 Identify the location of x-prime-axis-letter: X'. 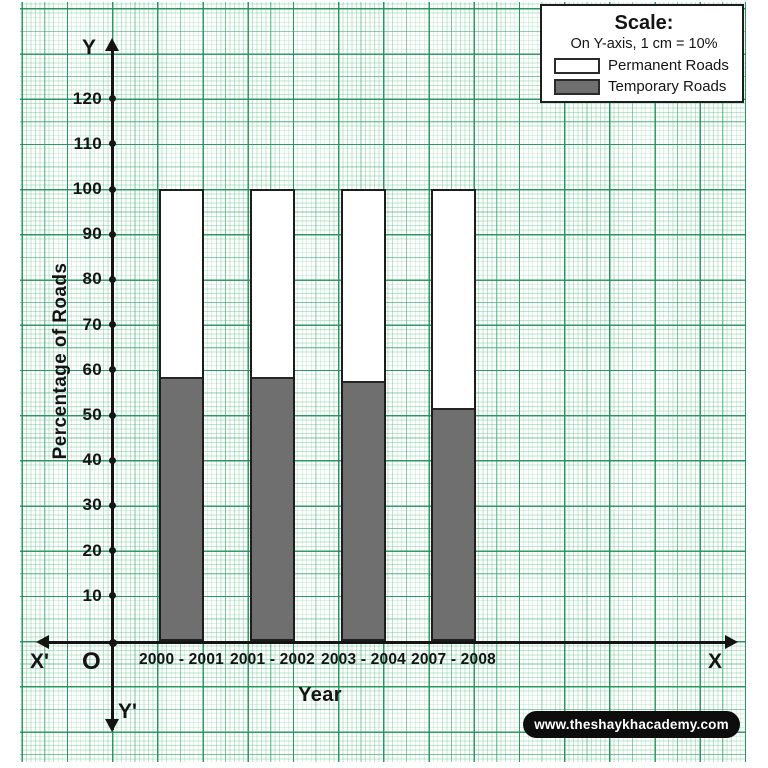
(40, 661).